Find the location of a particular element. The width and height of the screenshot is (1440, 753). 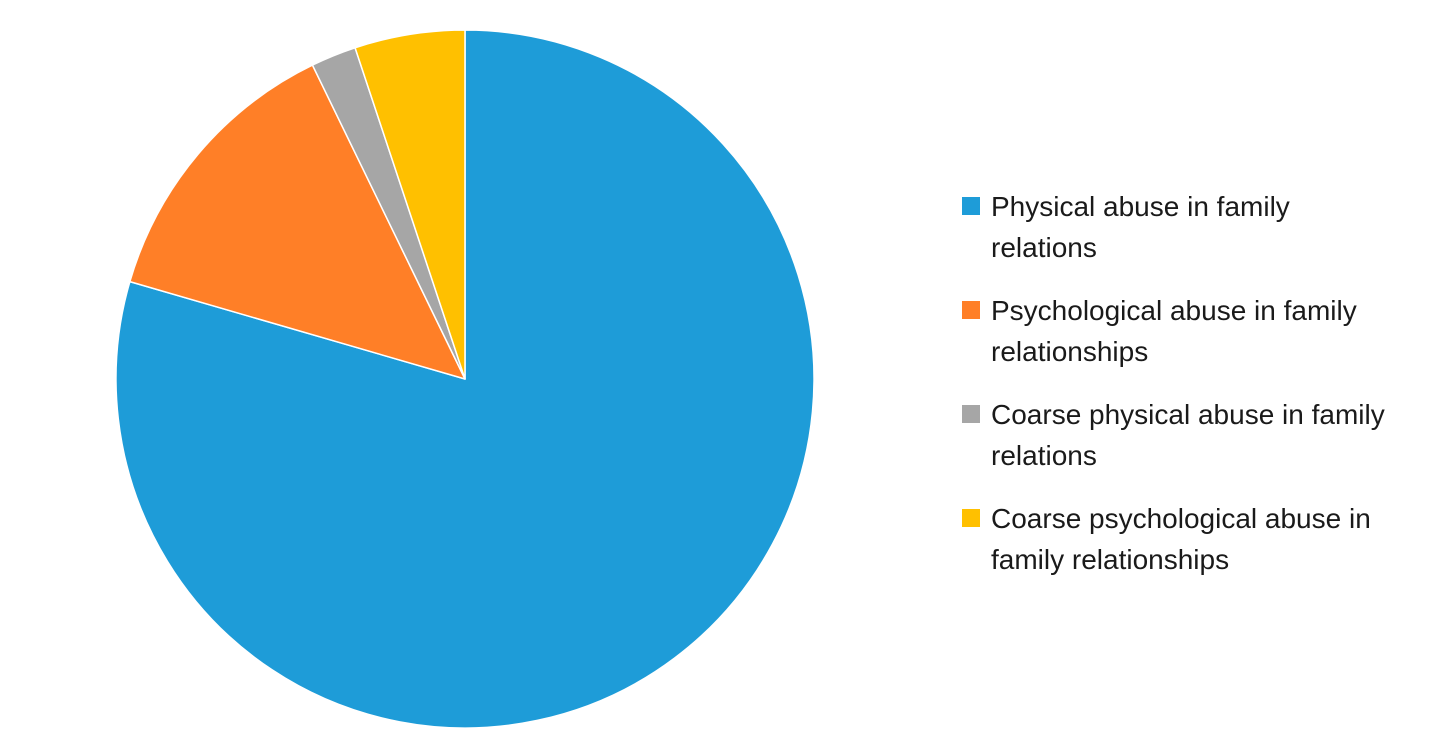

legend-swatch-psychological-abuse is located at coordinates (971, 310).